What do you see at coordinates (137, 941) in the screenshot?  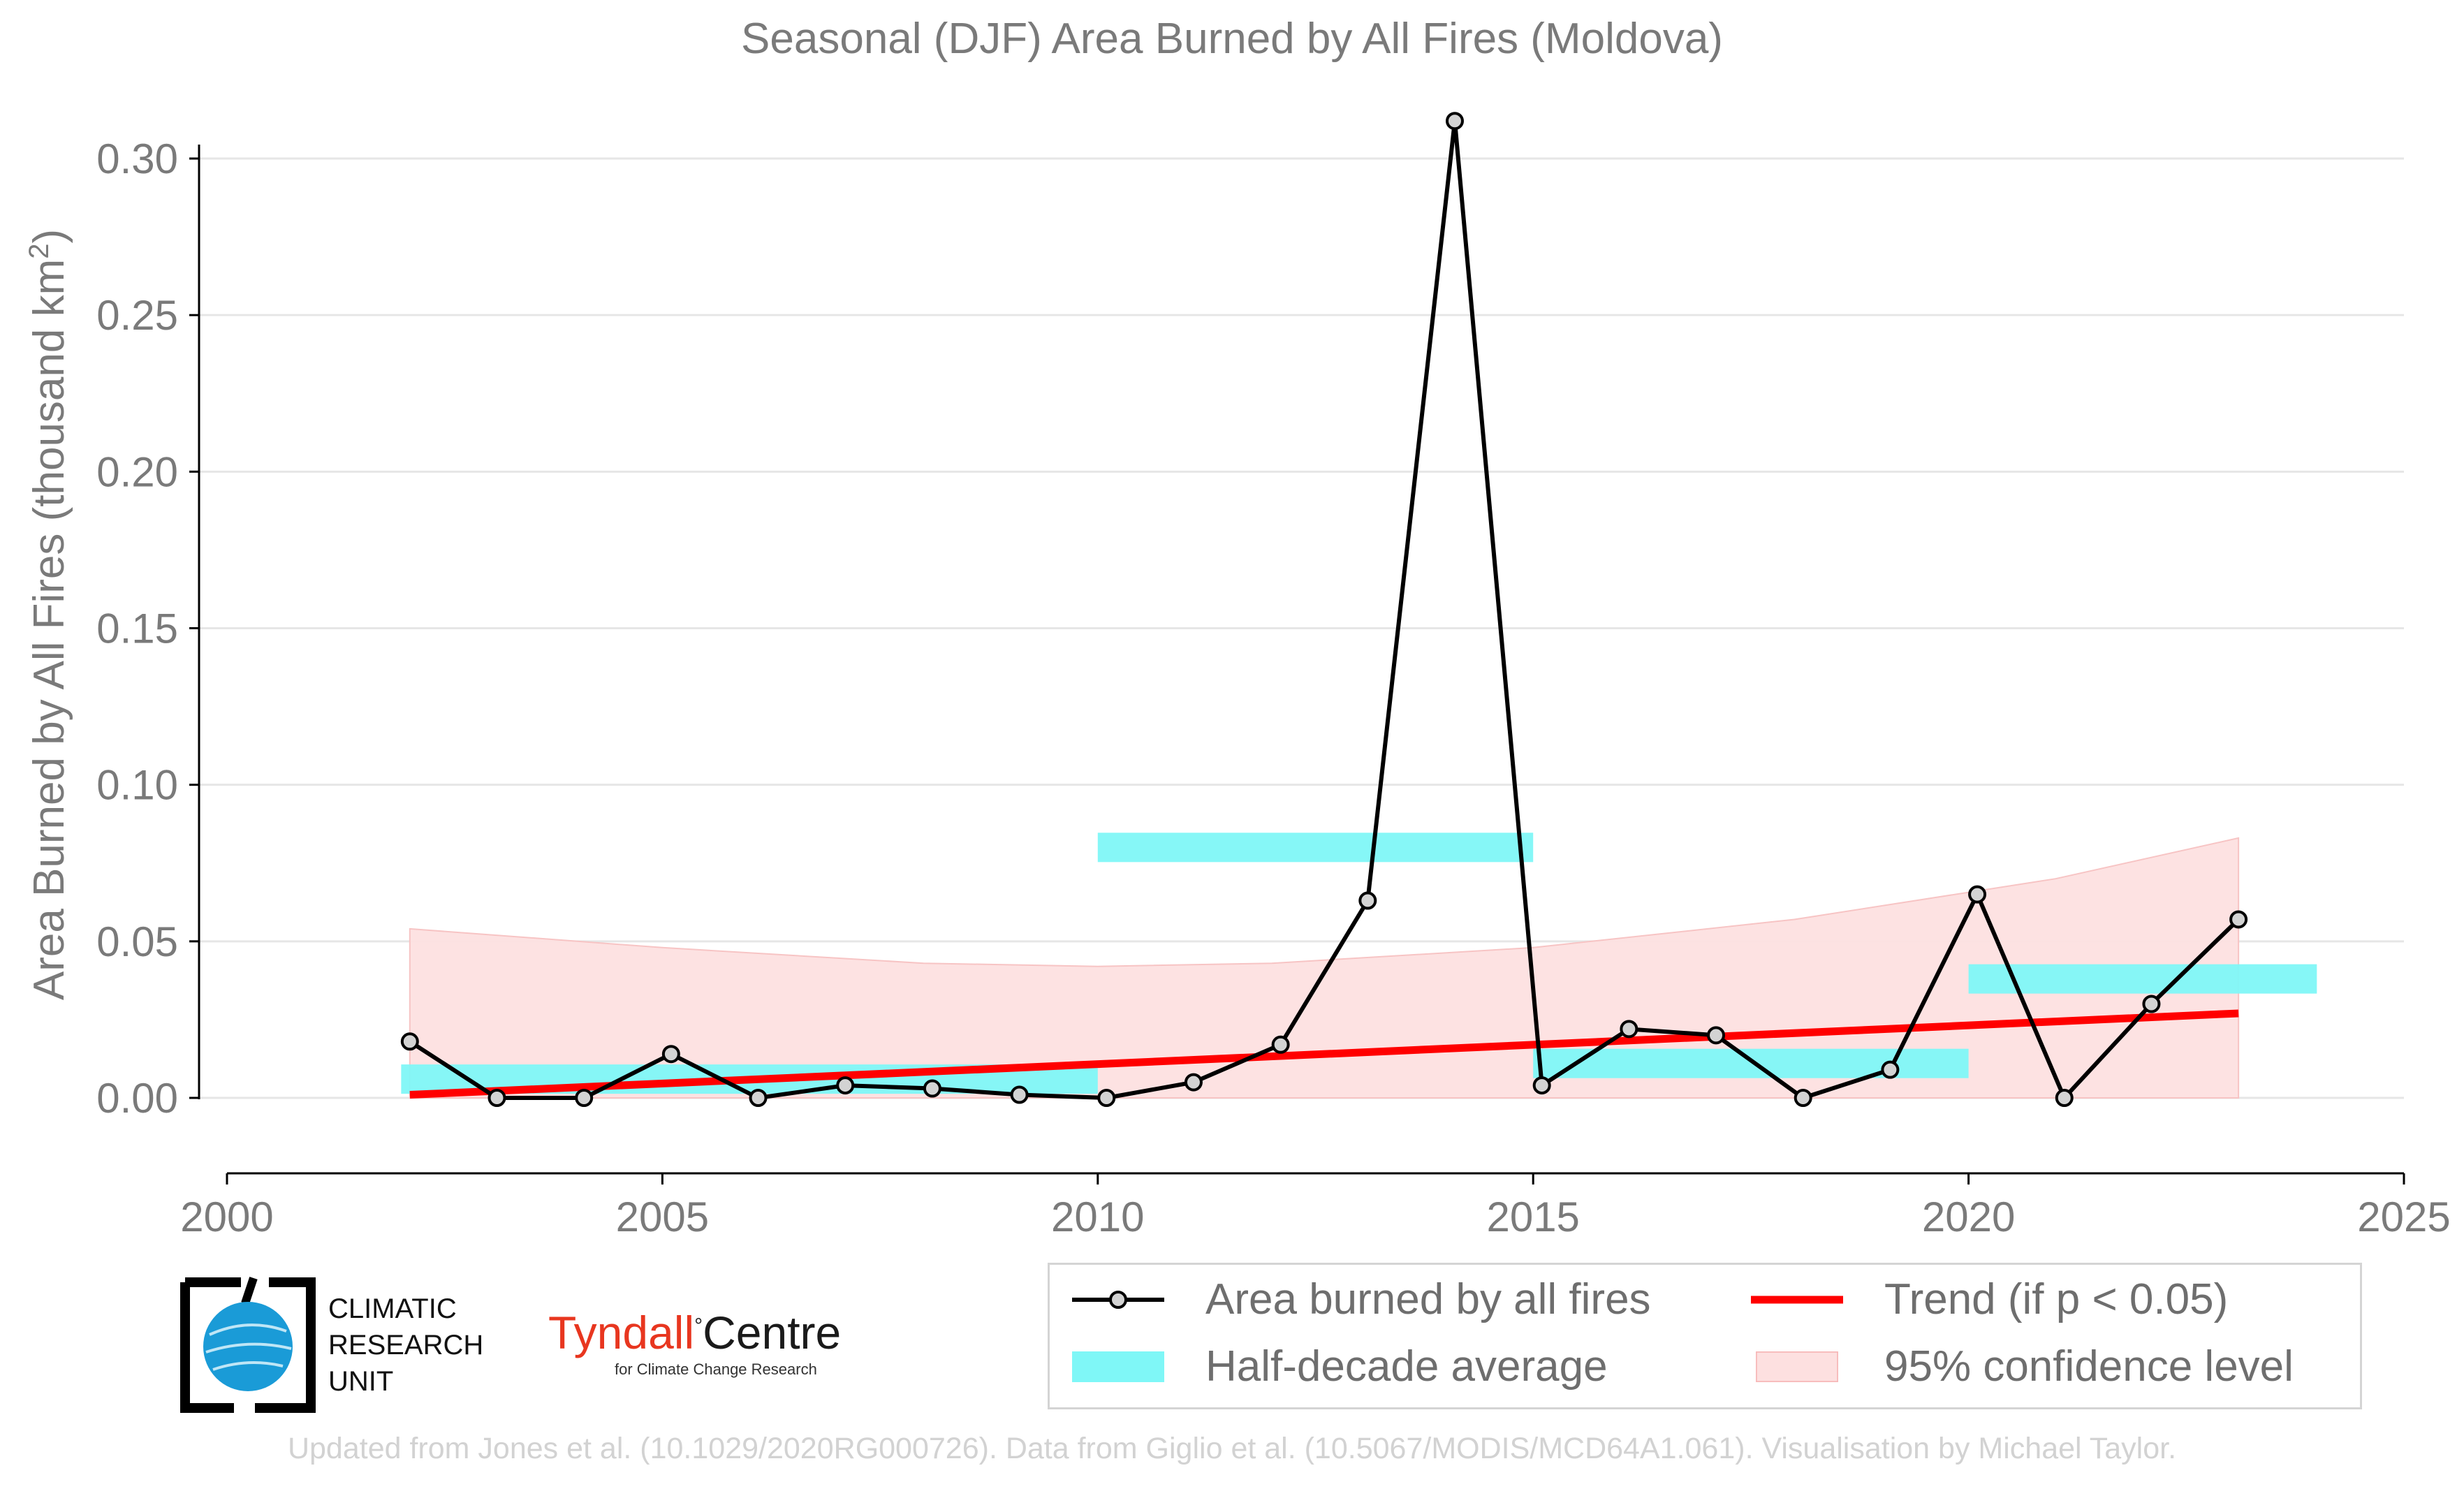 I see `y-tick-label: 0.05` at bounding box center [137, 941].